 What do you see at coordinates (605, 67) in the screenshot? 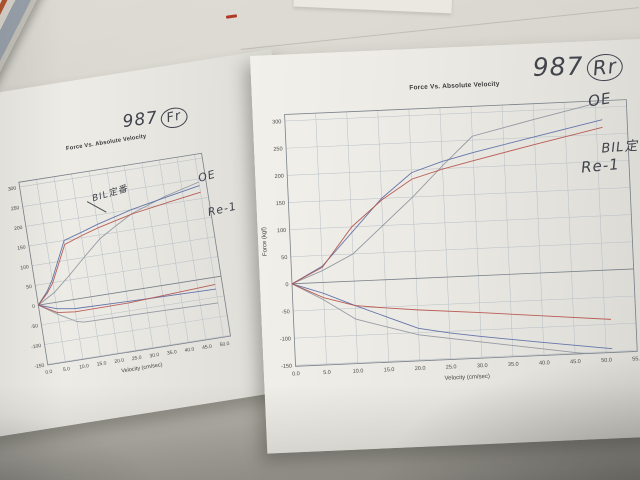
I see `handwritten-circled-rr: Rr` at bounding box center [605, 67].